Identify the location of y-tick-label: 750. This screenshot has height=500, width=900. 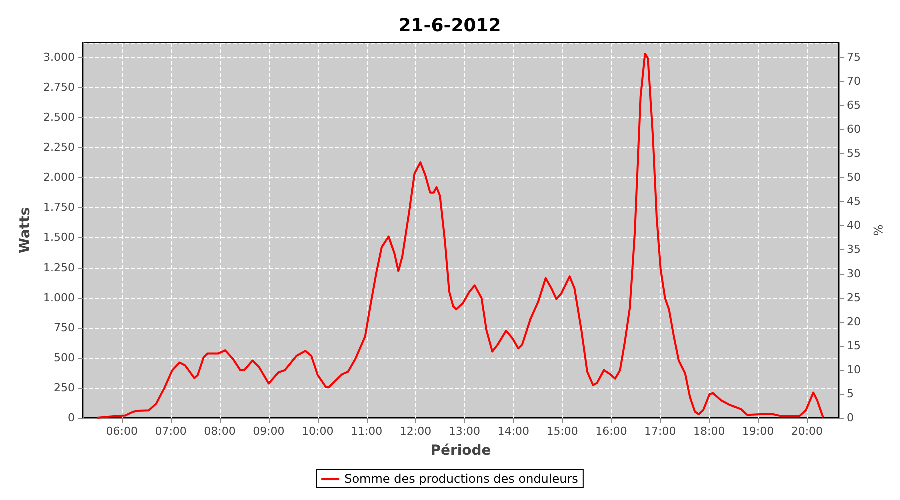
(64, 327).